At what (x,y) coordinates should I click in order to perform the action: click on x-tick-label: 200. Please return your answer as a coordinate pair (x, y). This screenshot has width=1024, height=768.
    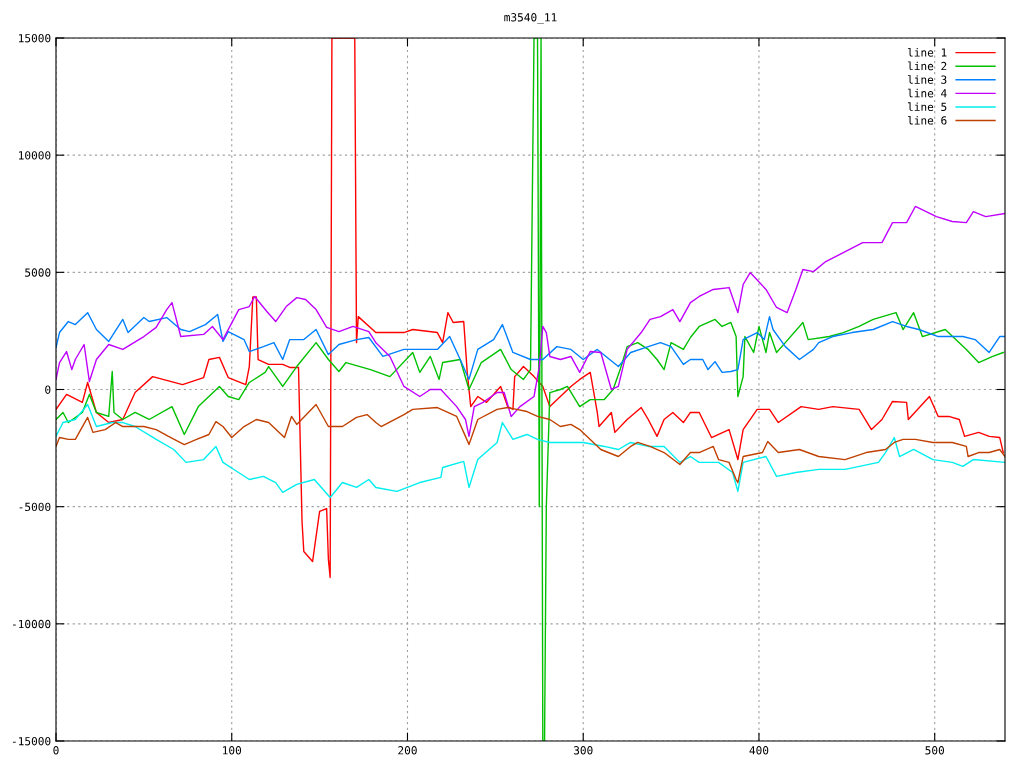
    Looking at the image, I should click on (407, 750).